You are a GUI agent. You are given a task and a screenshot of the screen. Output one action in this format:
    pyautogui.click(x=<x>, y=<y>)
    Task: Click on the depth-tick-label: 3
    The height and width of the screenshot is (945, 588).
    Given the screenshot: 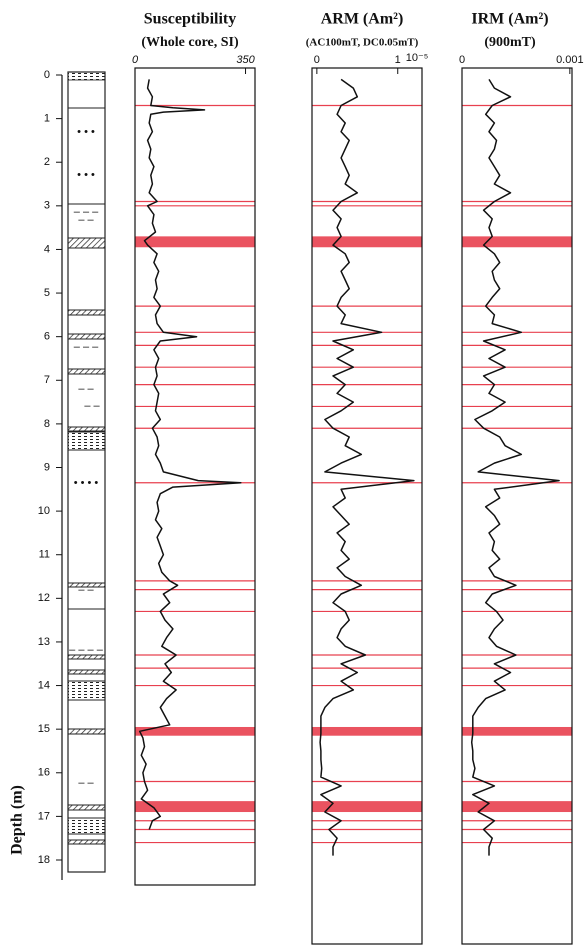 What is the action you would take?
    pyautogui.click(x=47, y=206)
    